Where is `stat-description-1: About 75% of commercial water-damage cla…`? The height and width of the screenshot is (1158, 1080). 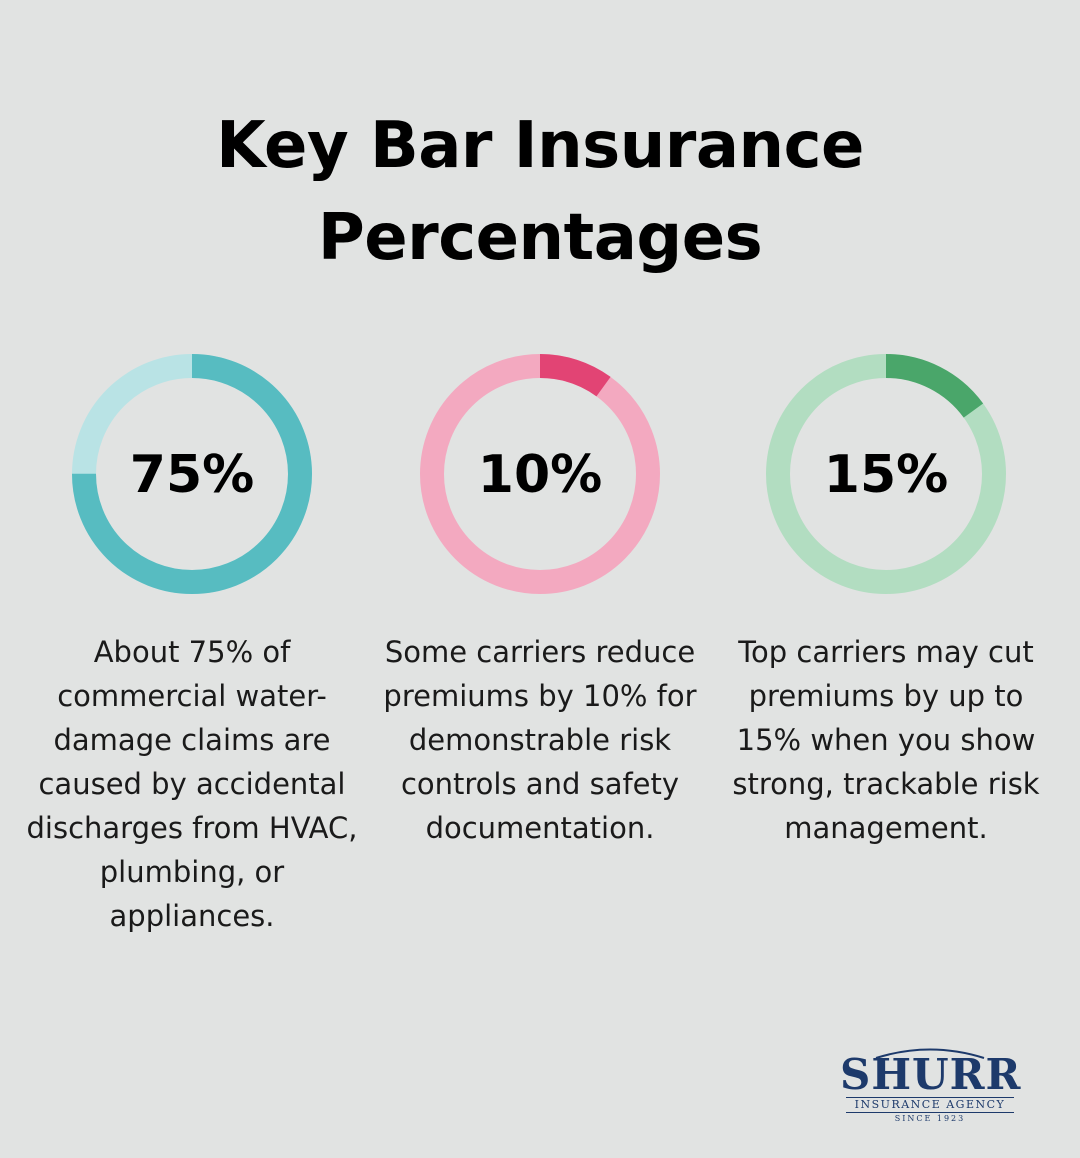 stat-description-1: About 75% of commercial water-damage cla… is located at coordinates (192, 784).